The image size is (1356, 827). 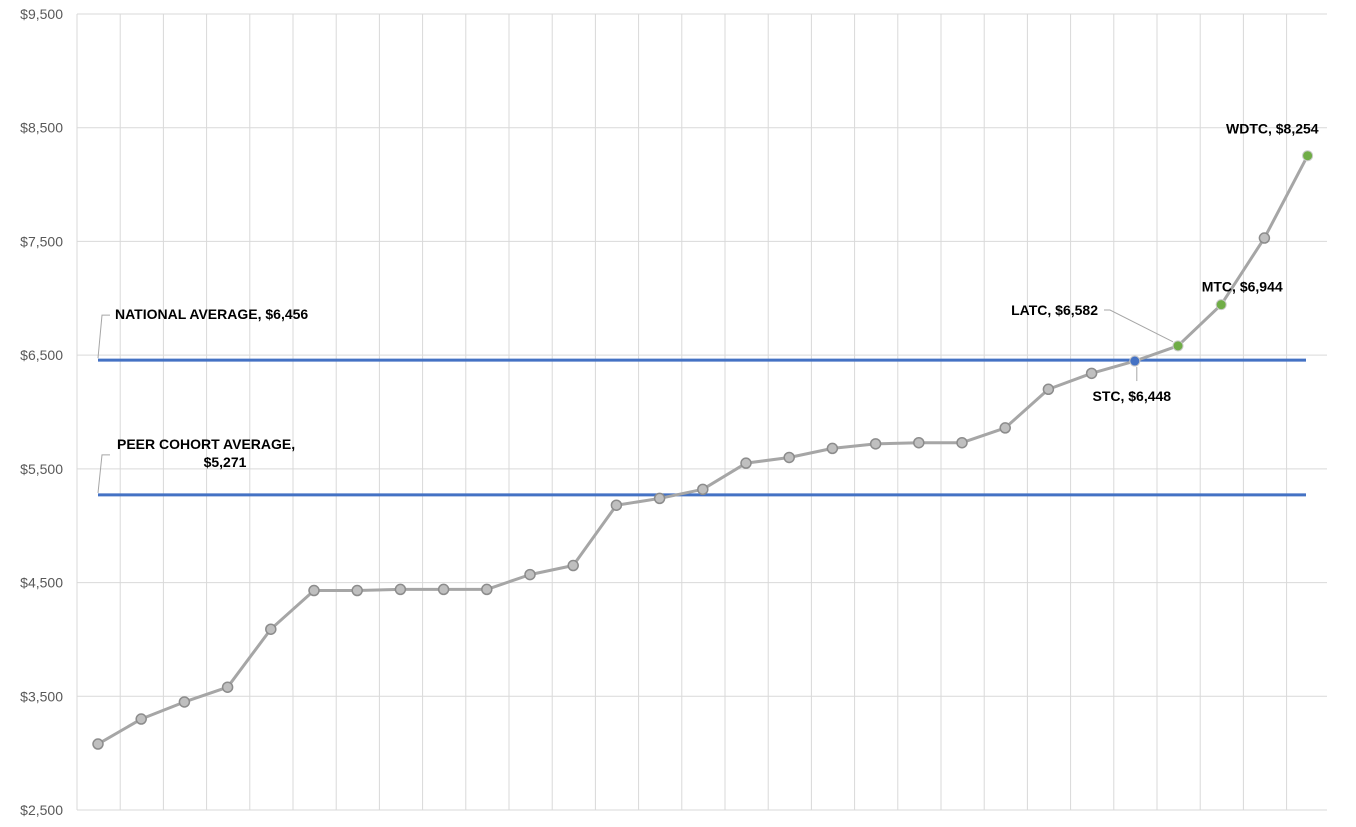 What do you see at coordinates (1131, 396) in the screenshot?
I see `stc-data-label: STC, $6,448` at bounding box center [1131, 396].